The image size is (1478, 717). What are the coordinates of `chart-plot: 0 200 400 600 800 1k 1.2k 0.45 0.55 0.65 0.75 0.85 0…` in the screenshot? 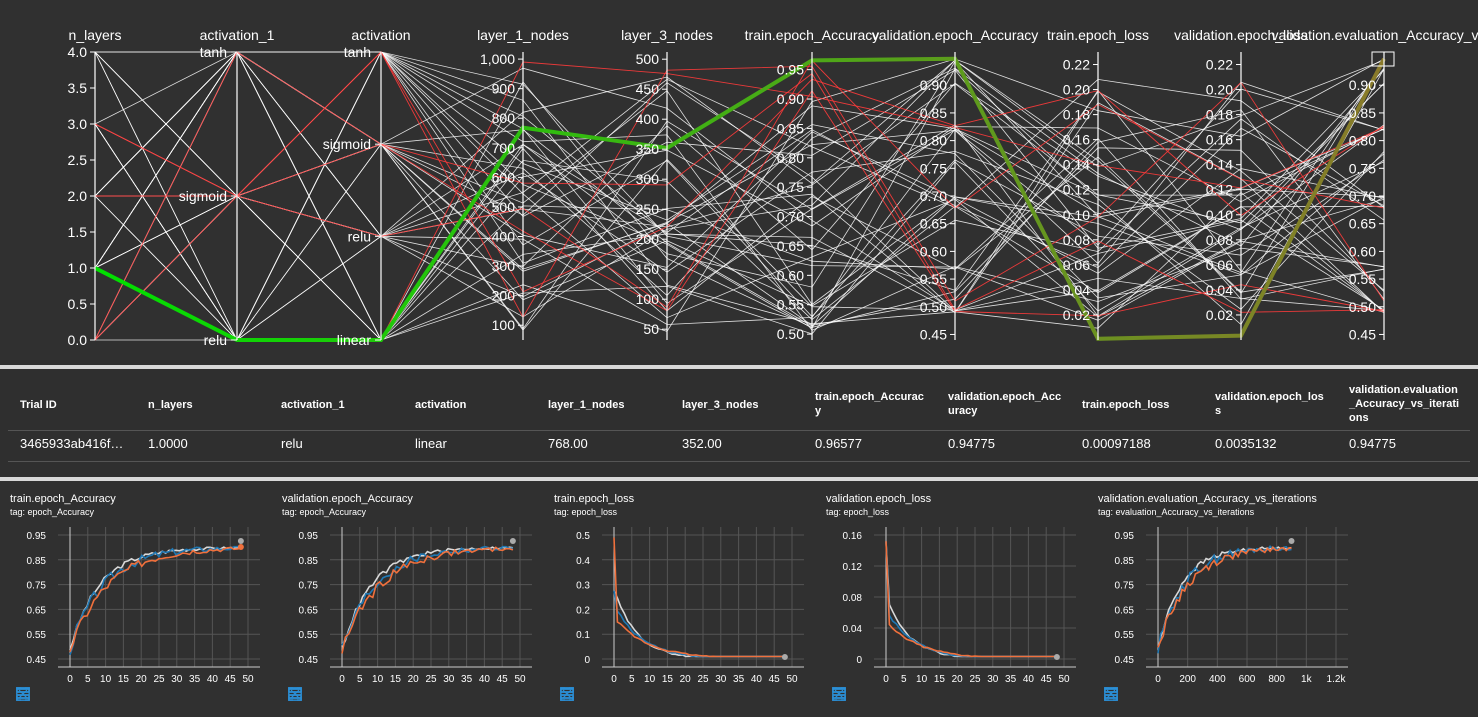 It's located at (1223, 583).